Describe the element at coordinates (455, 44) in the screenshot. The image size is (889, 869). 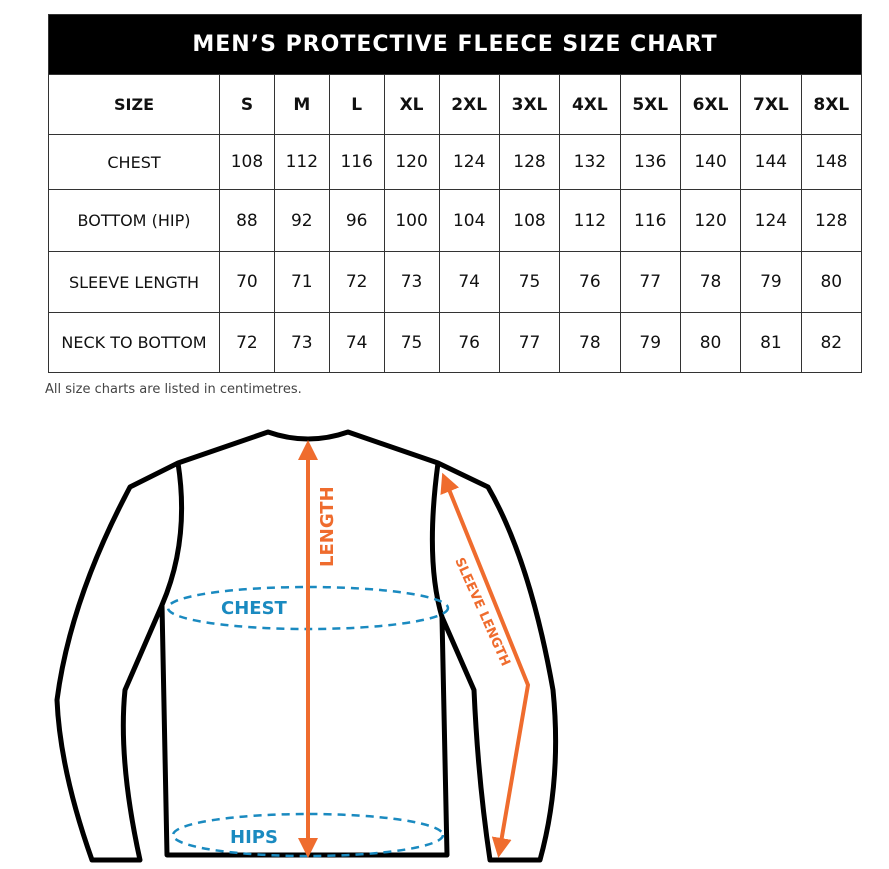
I see `chart-title: MEN’S PROTECTIVE FLEECE SIZE CHART` at that location.